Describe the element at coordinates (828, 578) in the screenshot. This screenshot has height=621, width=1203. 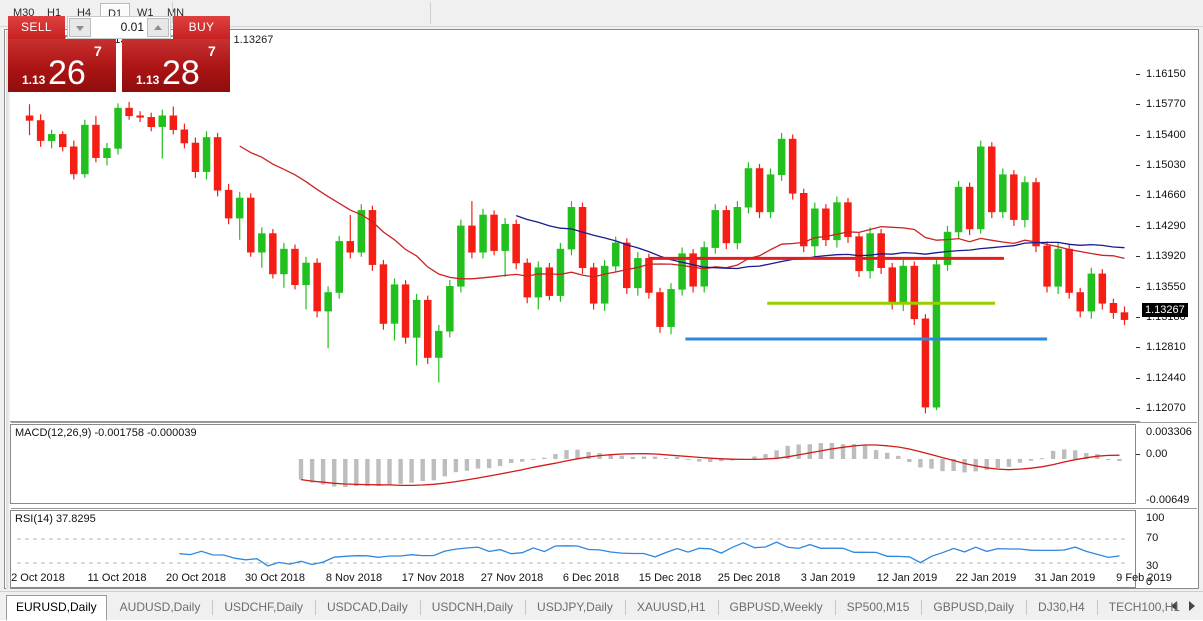
I see `date-axis-label: 3 Jan 2019` at that location.